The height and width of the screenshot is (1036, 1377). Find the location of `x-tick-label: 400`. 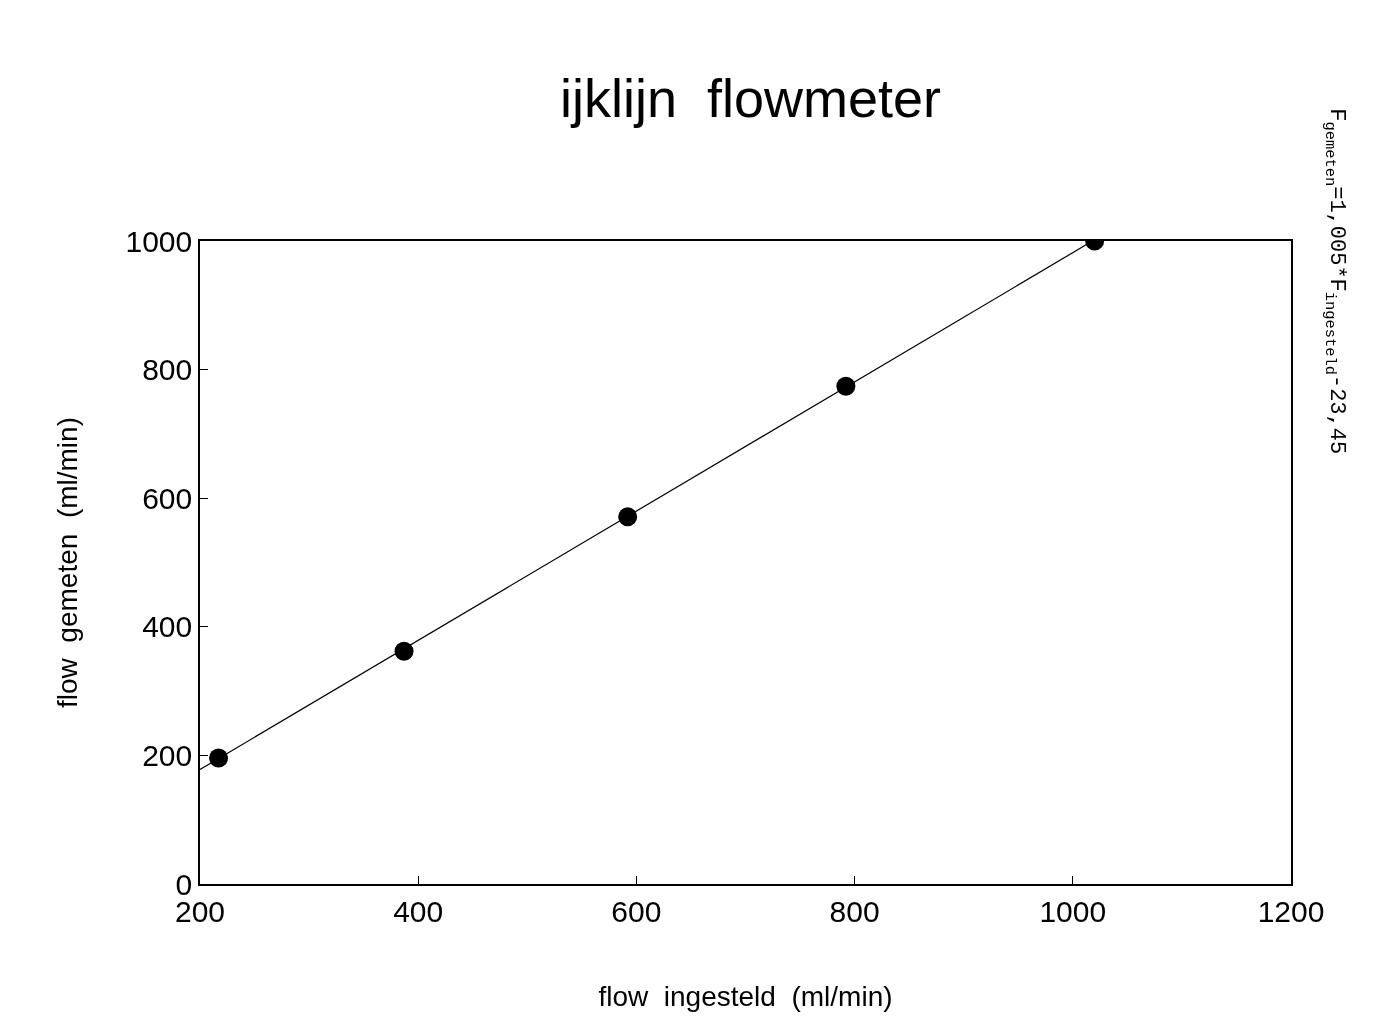

x-tick-label: 400 is located at coordinates (418, 911).